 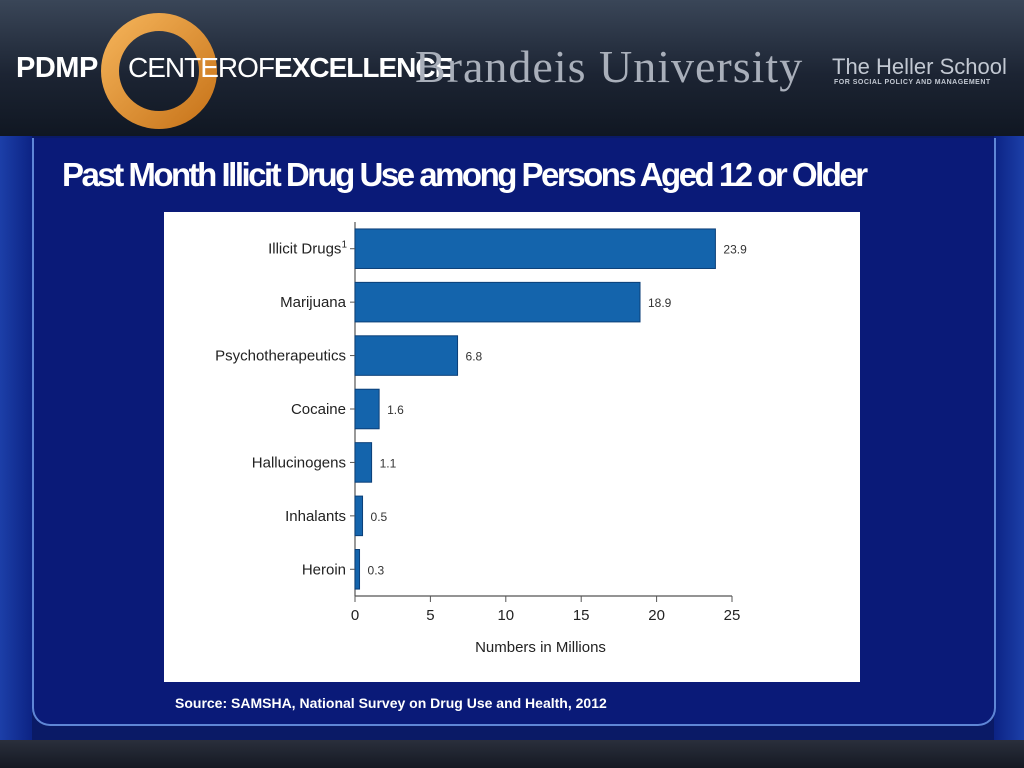 I want to click on center-of-excellence-logo-icon, so click(x=159, y=71).